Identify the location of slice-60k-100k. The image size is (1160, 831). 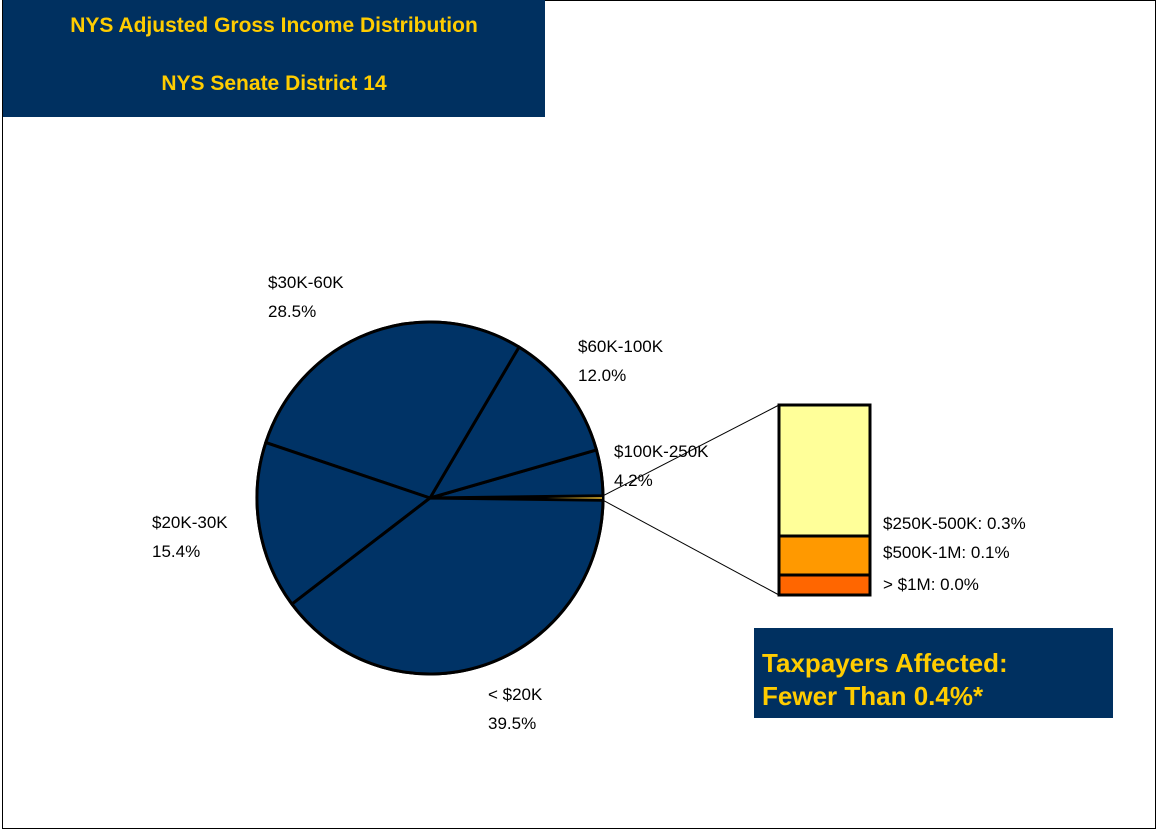
(512, 423).